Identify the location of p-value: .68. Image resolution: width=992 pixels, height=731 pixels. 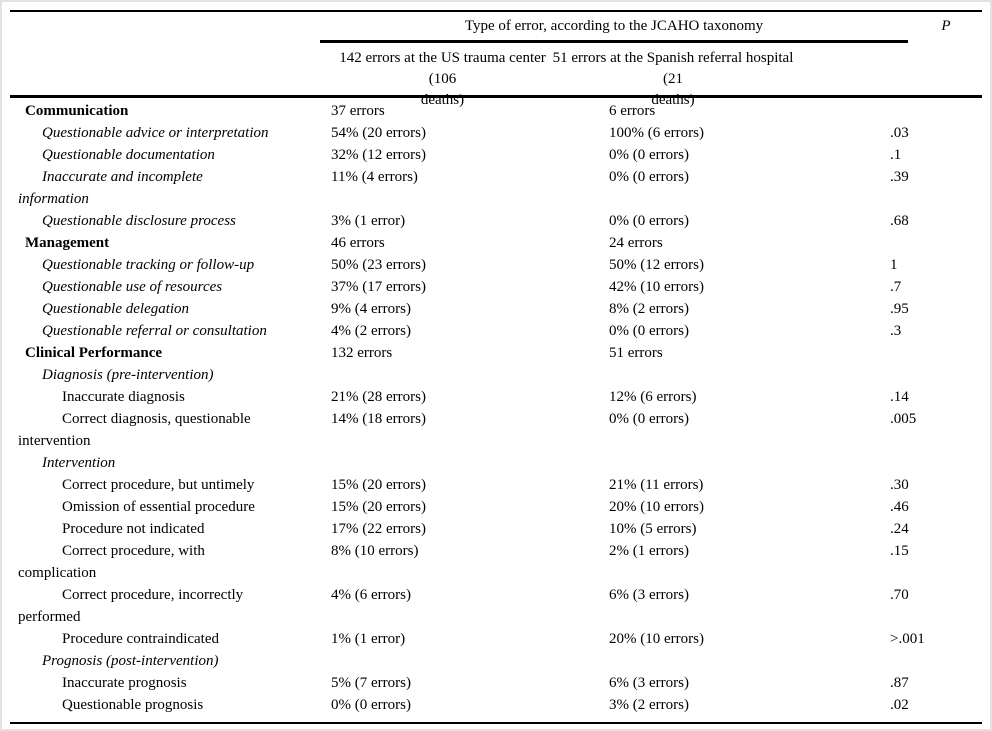
(899, 221).